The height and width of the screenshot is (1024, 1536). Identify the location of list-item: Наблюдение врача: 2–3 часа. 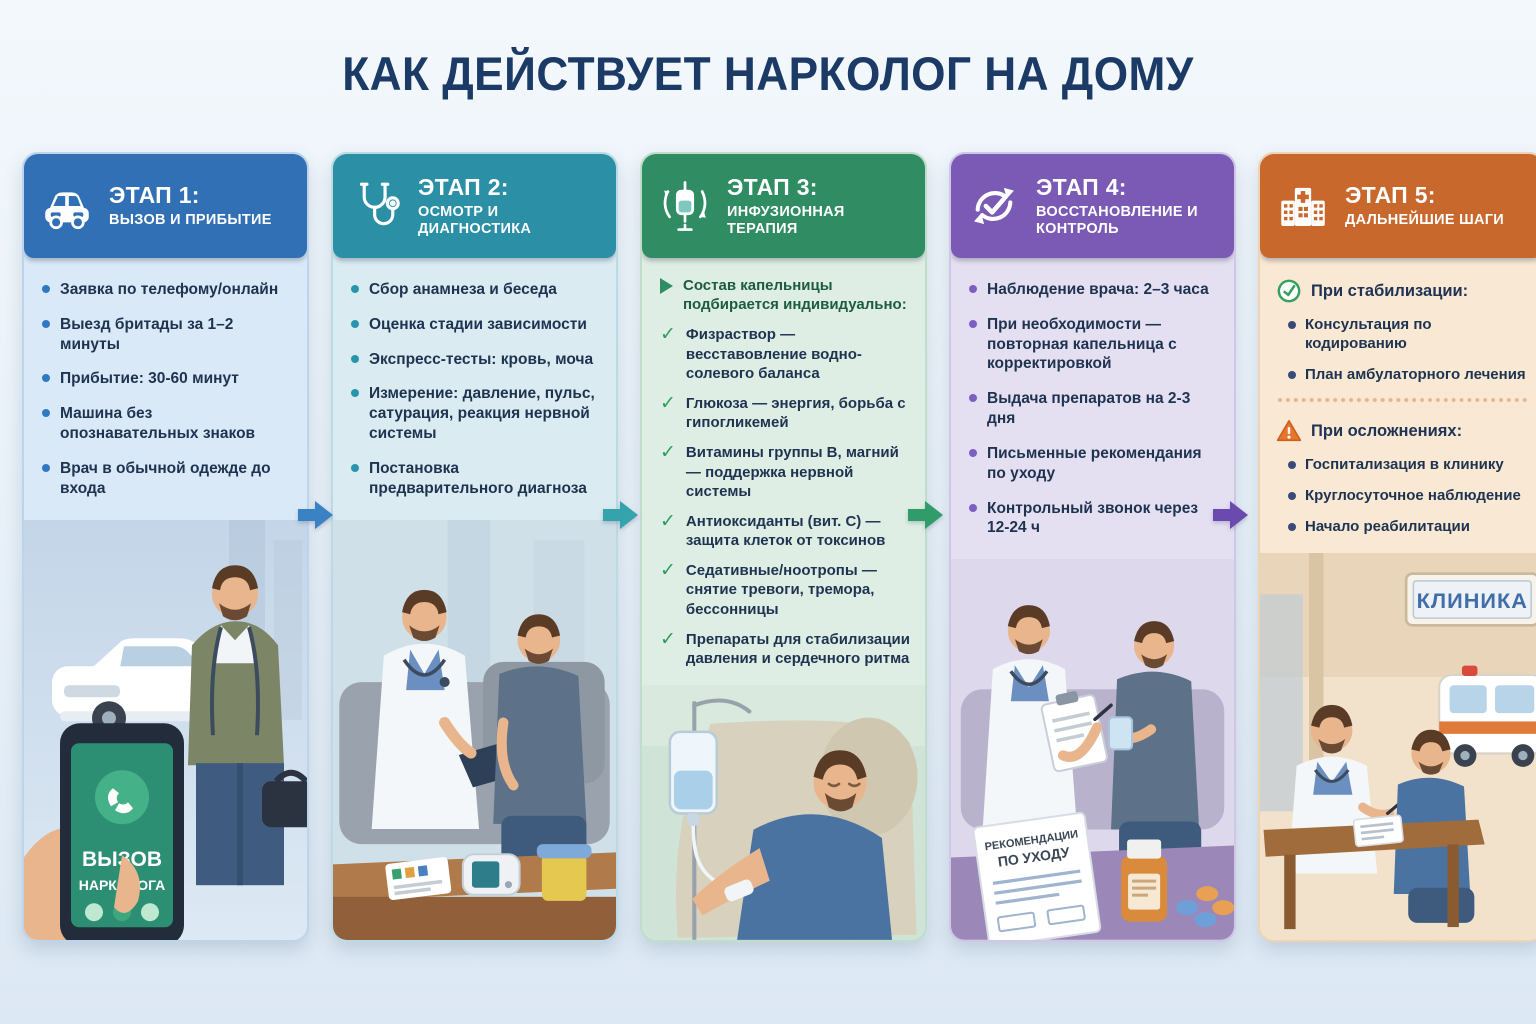
(1094, 290).